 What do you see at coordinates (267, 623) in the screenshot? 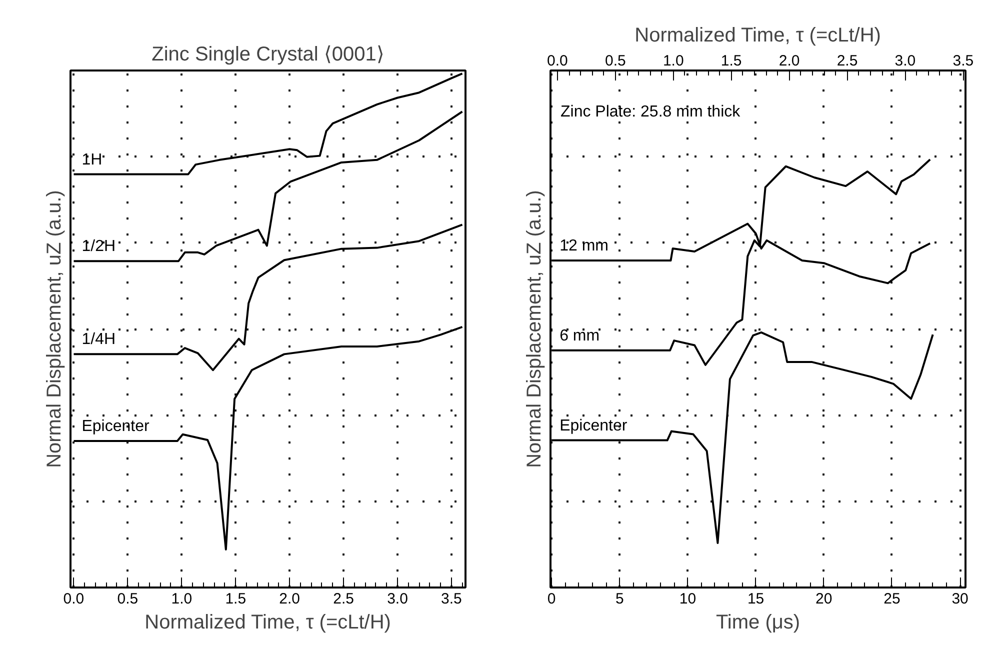
I see `x-axis-title: Normalized Time, τ (=cLt/H)` at bounding box center [267, 623].